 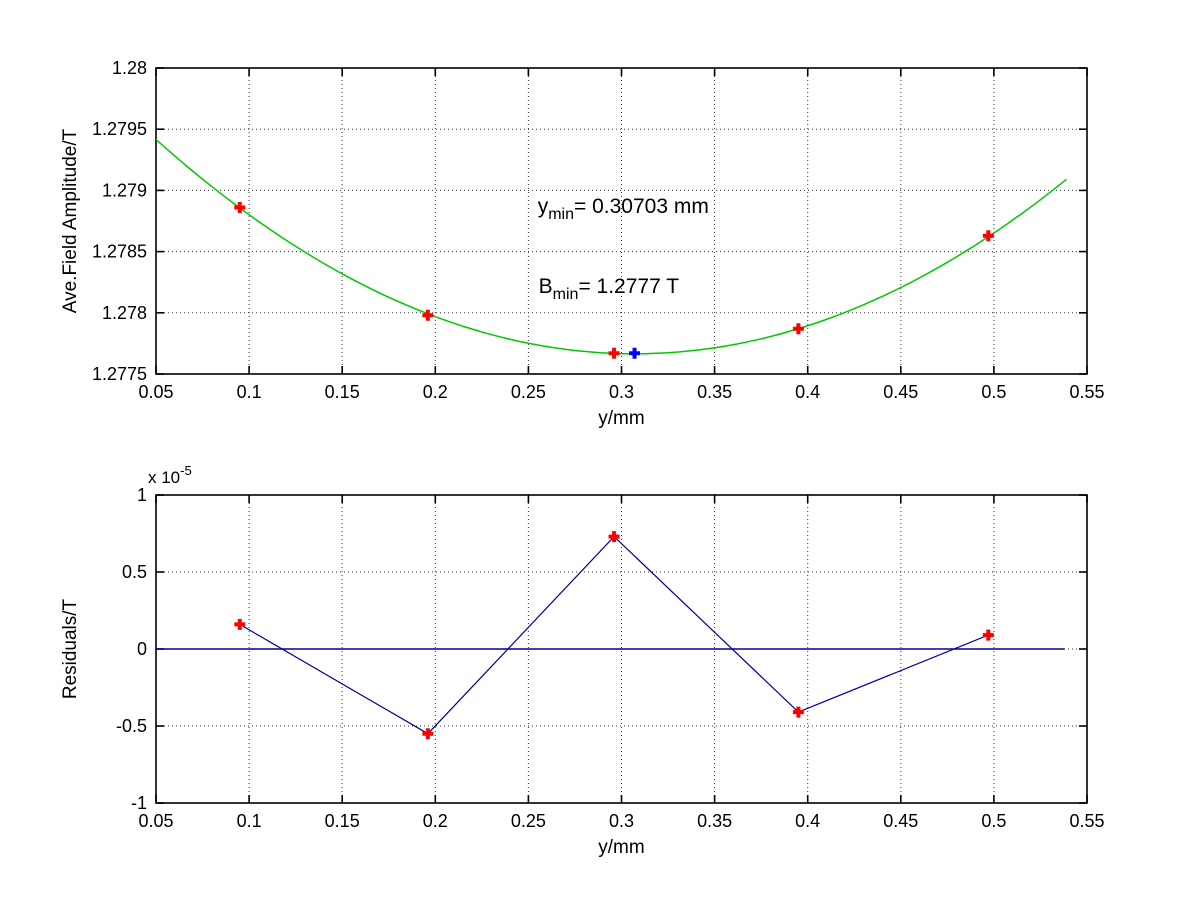 I want to click on y-axis-exponent: x 10-5, so click(x=170, y=475).